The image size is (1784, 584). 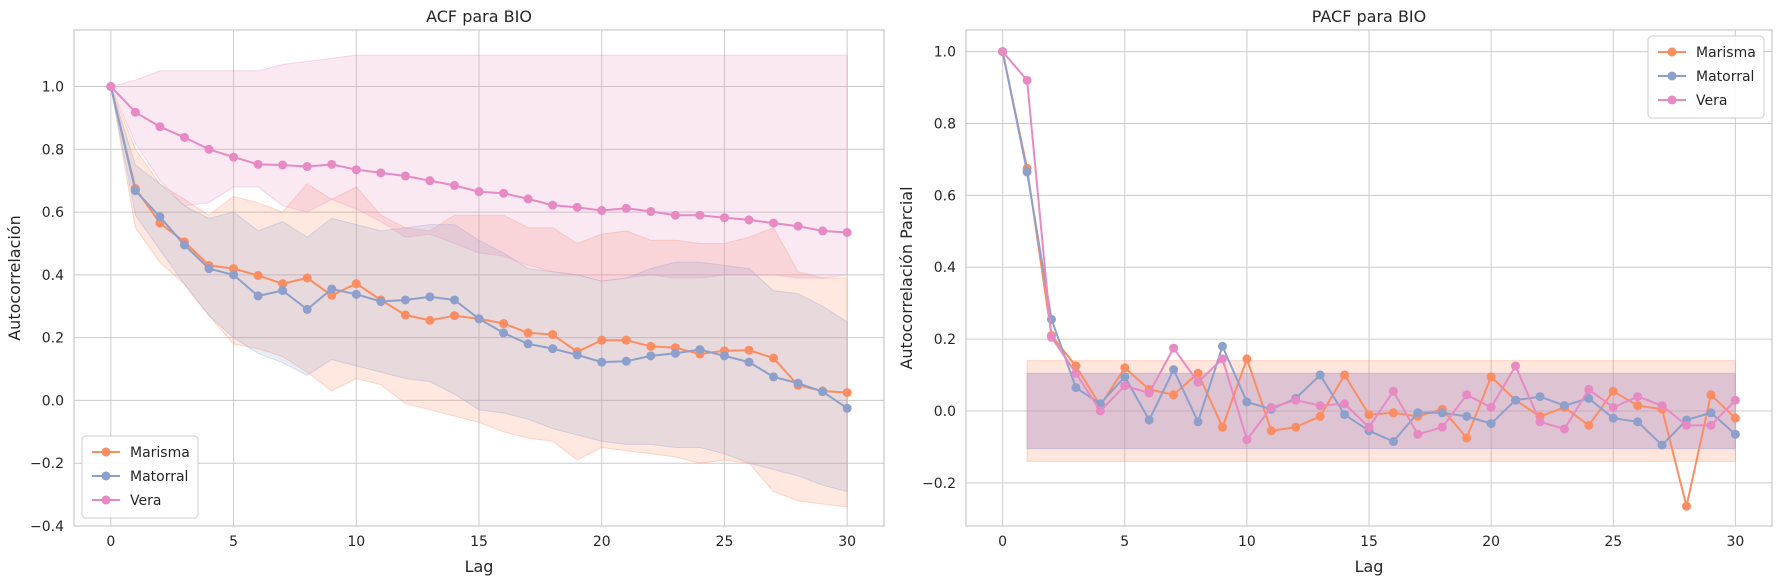 What do you see at coordinates (1726, 53) in the screenshot?
I see `pacf-legend-label-marisma: Marisma` at bounding box center [1726, 53].